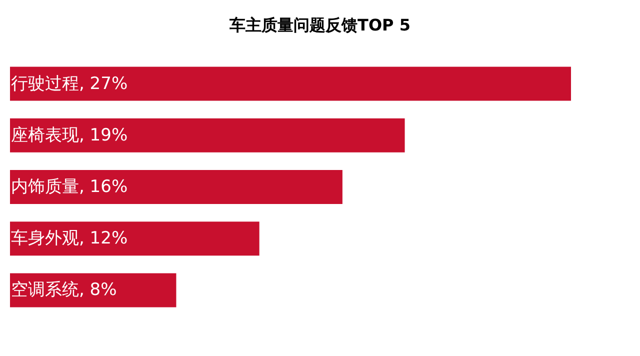 Image resolution: width=640 pixels, height=356 pixels. Describe the element at coordinates (69, 187) in the screenshot. I see `data-label: 内饰质量, 16%` at that location.